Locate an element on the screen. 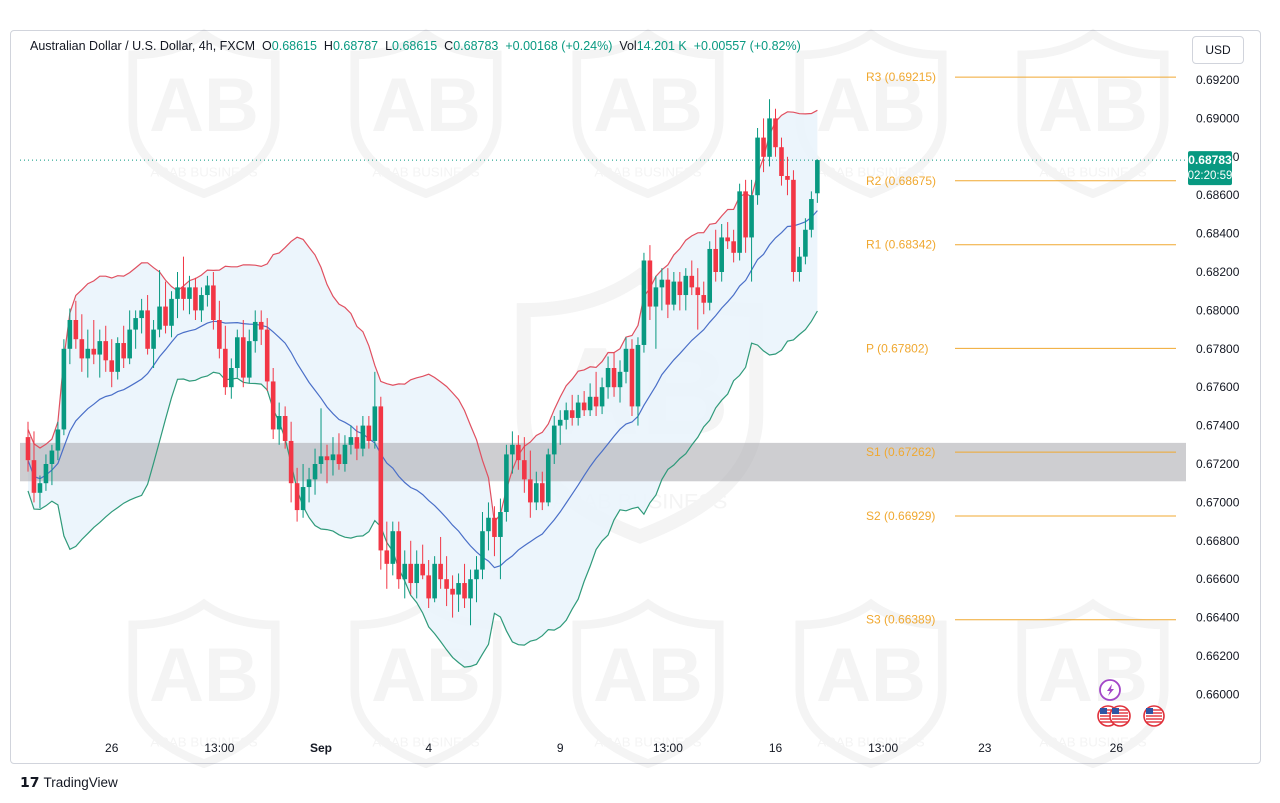 The width and height of the screenshot is (1280, 803). change-value: +0.00168 (+0.24%) is located at coordinates (559, 46).